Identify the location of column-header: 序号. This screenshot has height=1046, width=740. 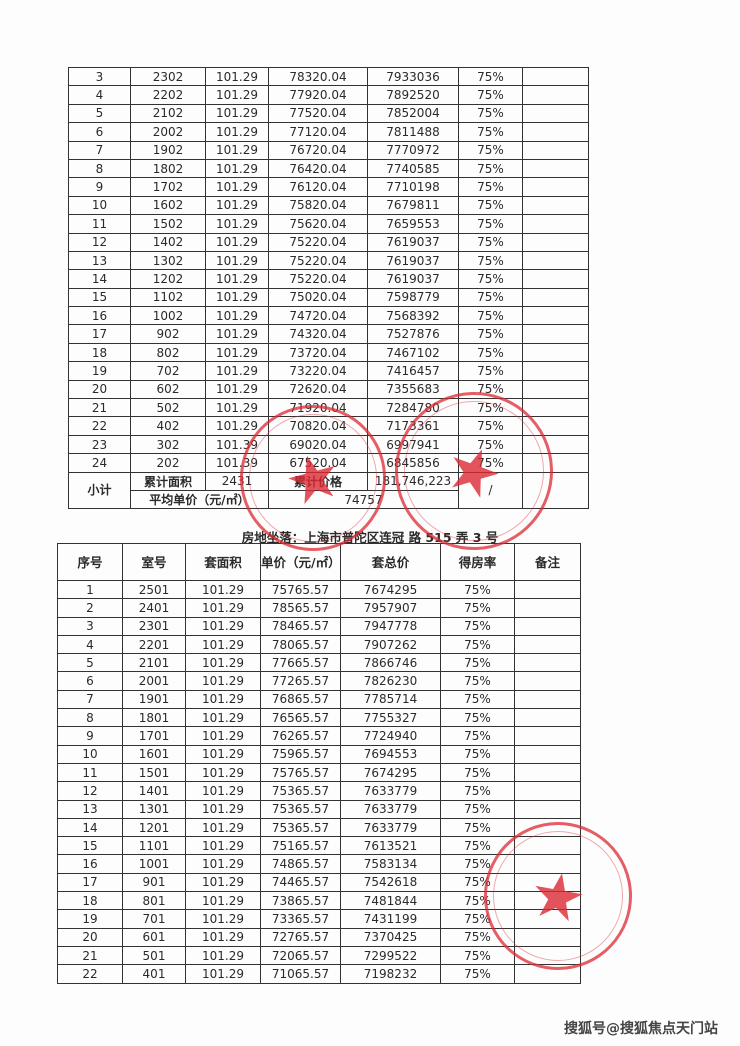
(90, 562).